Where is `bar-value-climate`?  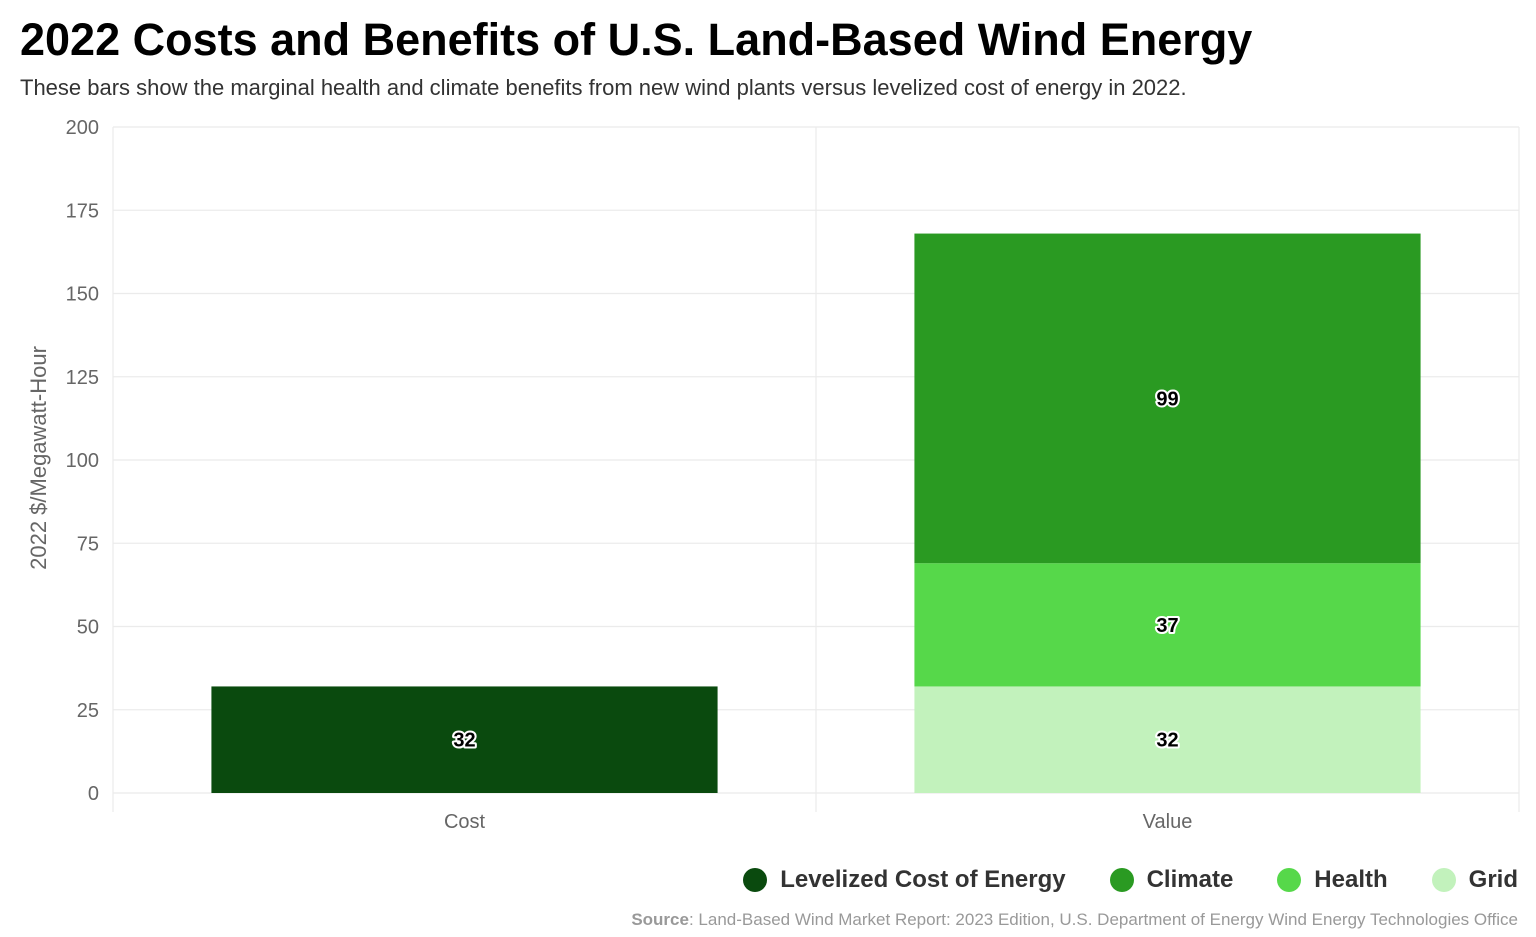 bar-value-climate is located at coordinates (1167, 398).